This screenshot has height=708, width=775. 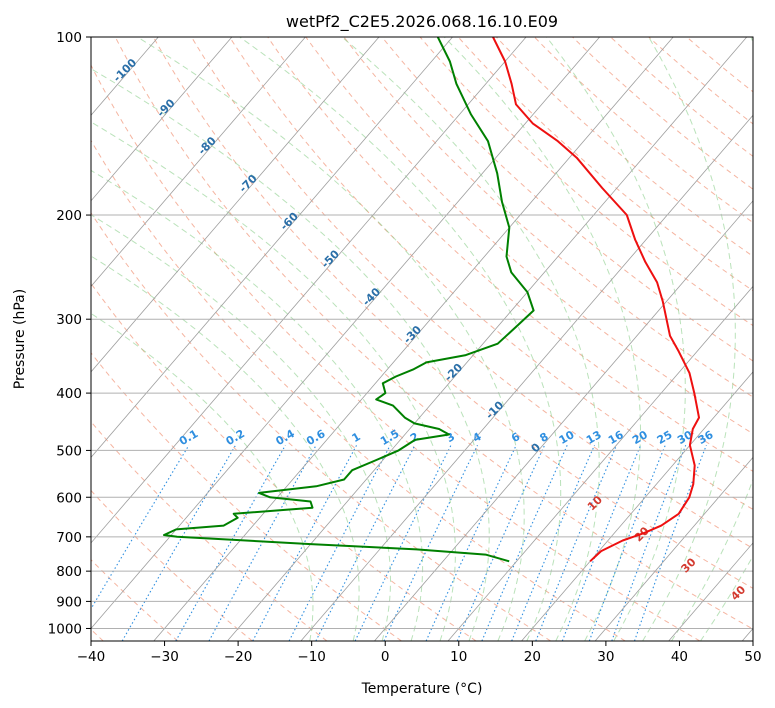 I want to click on y-tick-label: 1000, so click(x=65, y=629).